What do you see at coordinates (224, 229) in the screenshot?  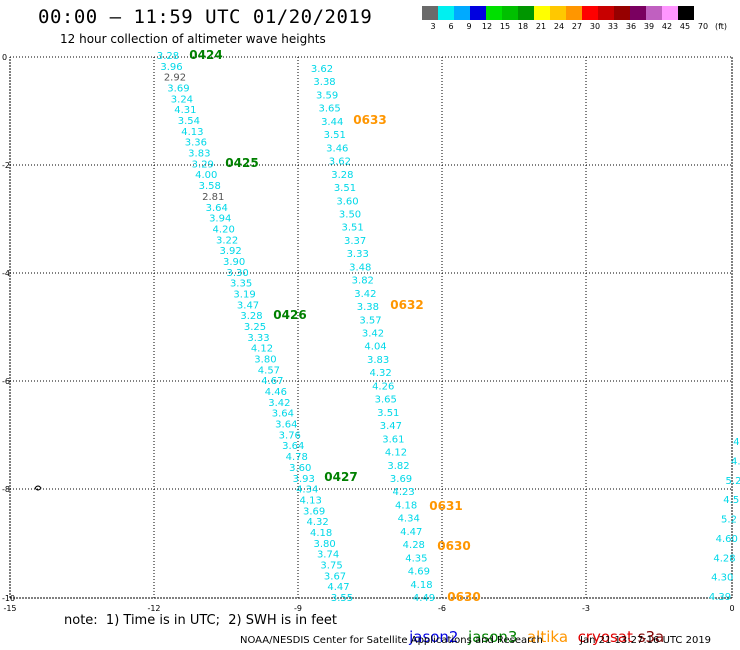 I see `wave-height-value: 4.20` at bounding box center [224, 229].